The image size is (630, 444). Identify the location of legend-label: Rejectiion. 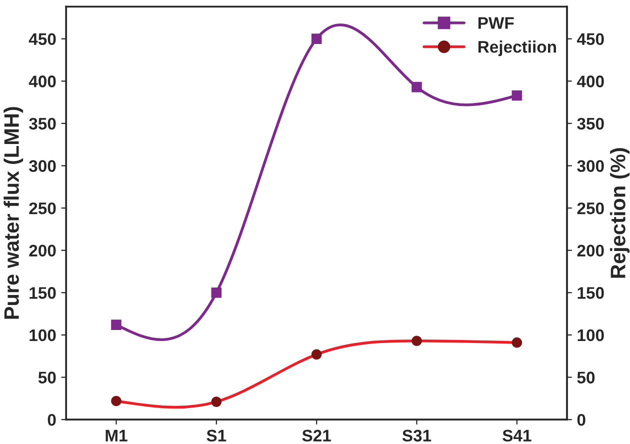
(517, 48).